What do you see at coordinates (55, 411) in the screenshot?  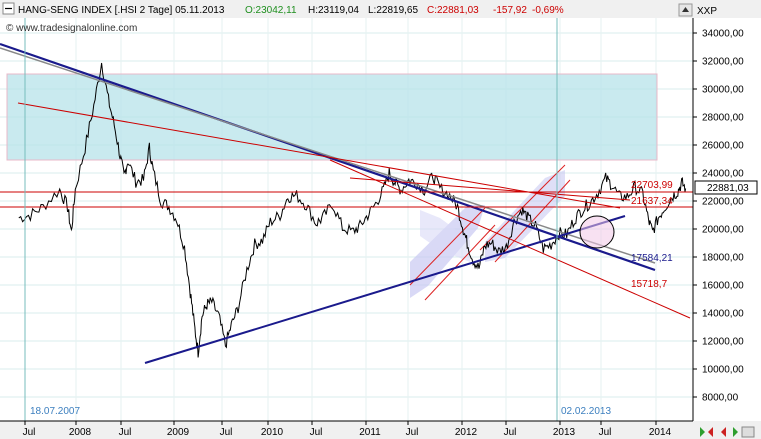 I see `date-label-2007: 18.07.2007` at bounding box center [55, 411].